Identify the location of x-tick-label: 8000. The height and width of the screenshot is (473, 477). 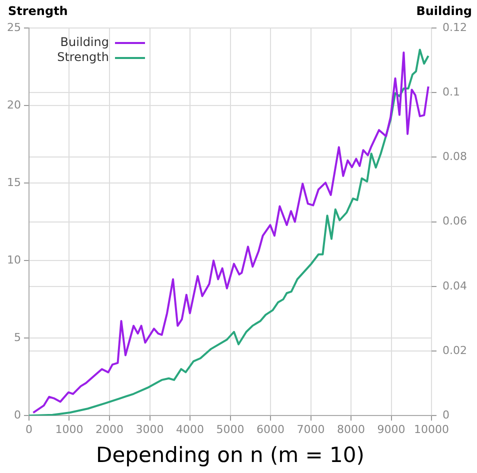
(351, 429).